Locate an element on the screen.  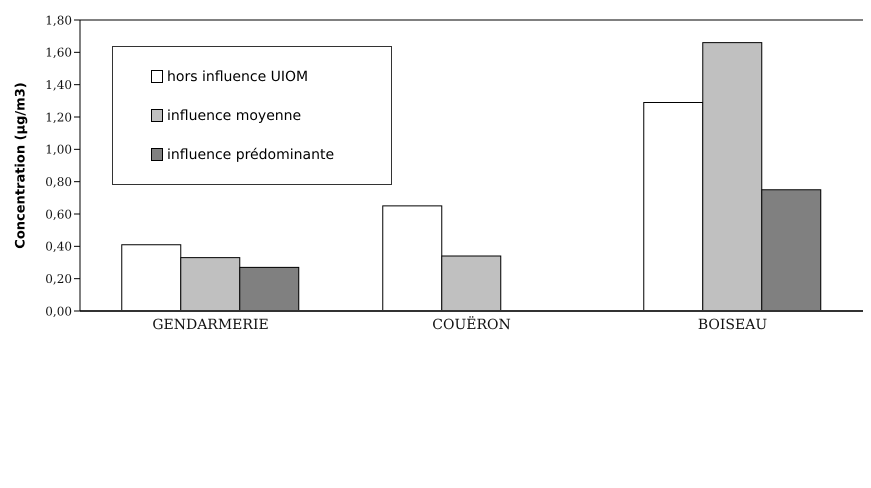
y-tick-label: 1,80 is located at coordinates (58, 20).